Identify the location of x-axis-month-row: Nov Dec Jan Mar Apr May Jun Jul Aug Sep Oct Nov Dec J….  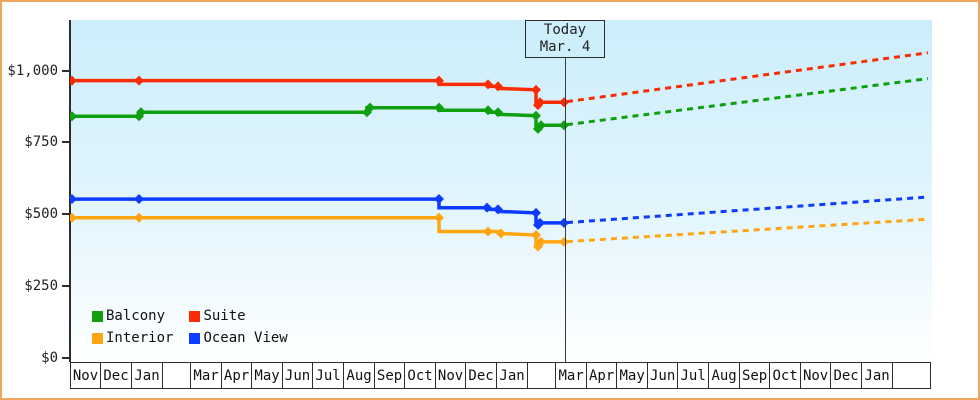
(500, 375).